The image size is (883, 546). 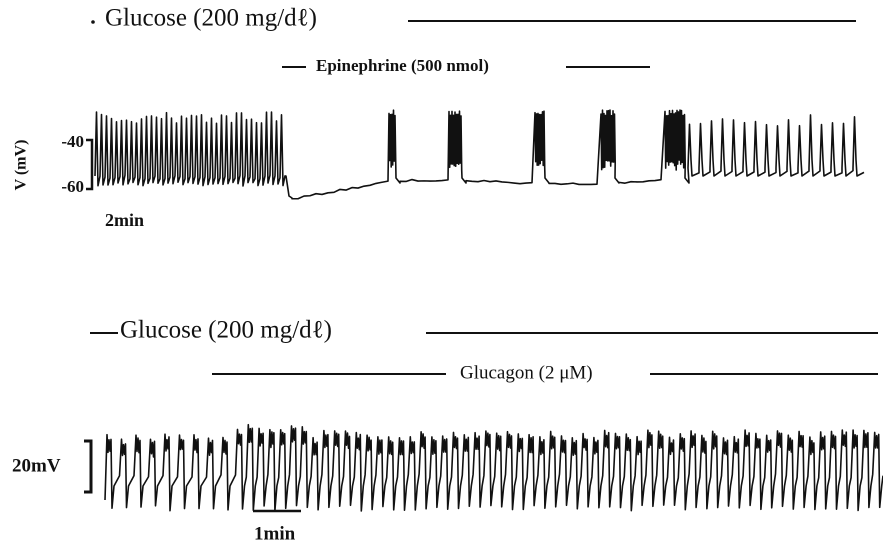 What do you see at coordinates (72, 141) in the screenshot?
I see `tick-label: -40` at bounding box center [72, 141].